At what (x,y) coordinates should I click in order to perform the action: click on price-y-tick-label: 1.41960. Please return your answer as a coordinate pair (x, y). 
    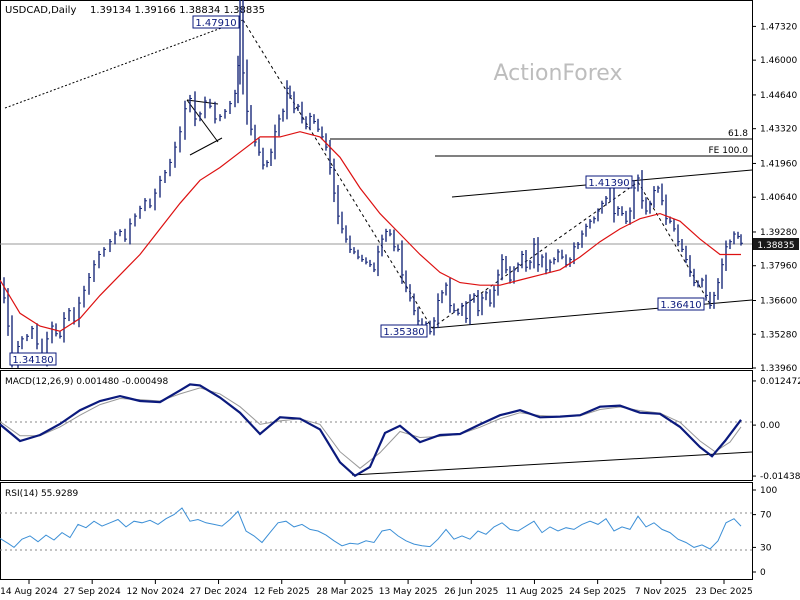
    Looking at the image, I should click on (778, 164).